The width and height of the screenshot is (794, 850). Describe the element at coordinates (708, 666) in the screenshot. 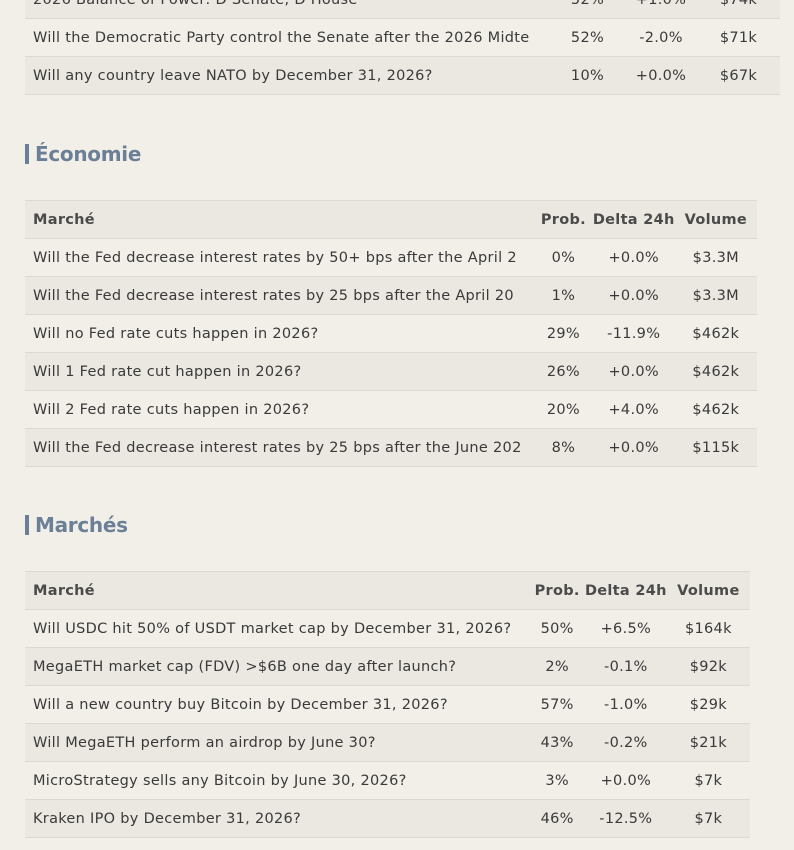

I see `volume: $92k` at that location.